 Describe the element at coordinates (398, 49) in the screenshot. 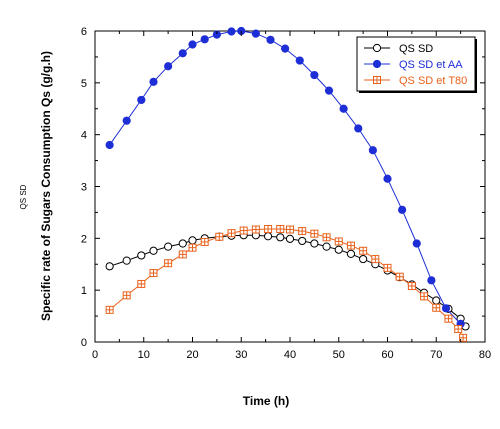

I see `legend-entry: QS SD` at that location.